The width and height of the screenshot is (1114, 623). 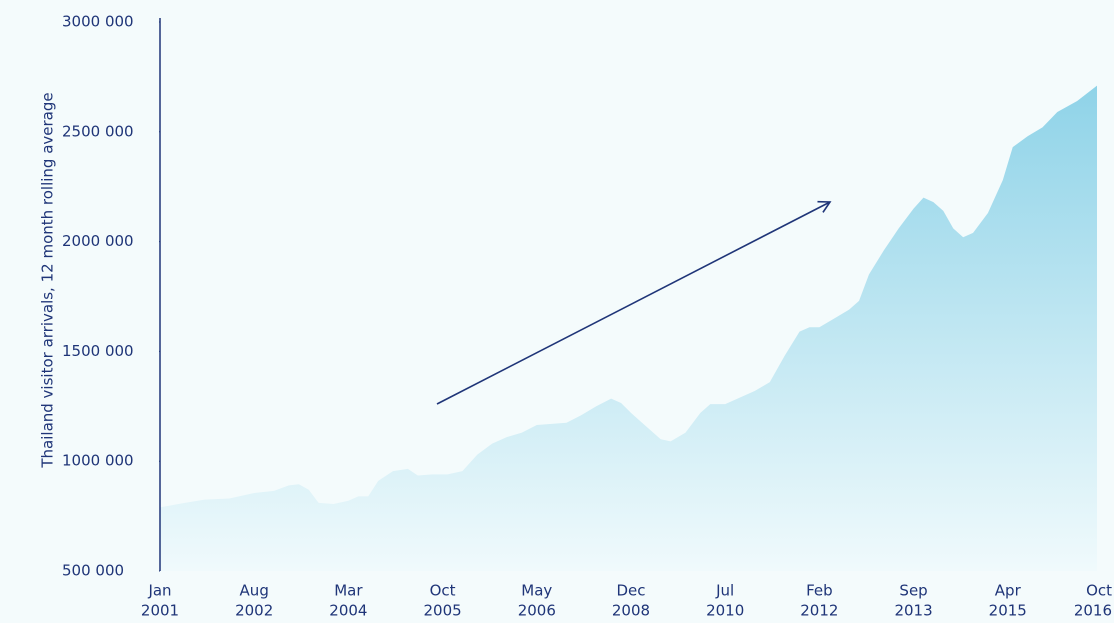 What do you see at coordinates (913, 591) in the screenshot?
I see `x-tick-label: Sep` at bounding box center [913, 591].